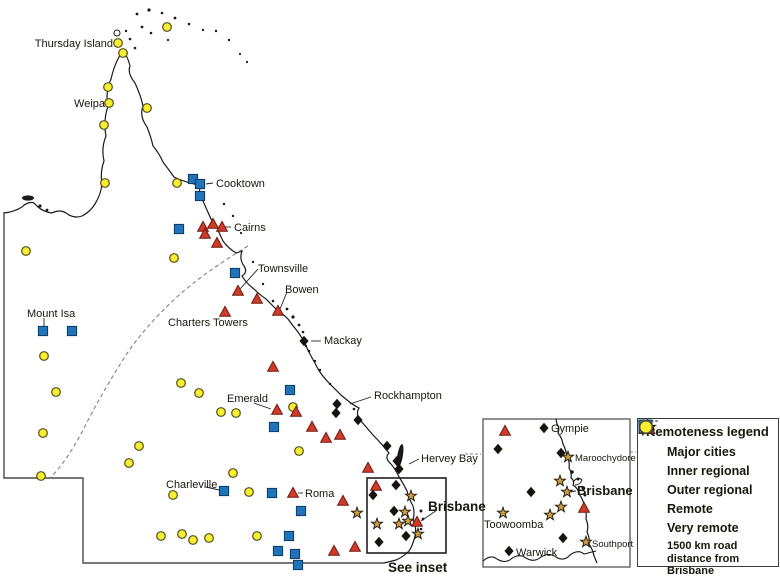 The image size is (780, 577). What do you see at coordinates (283, 269) in the screenshot?
I see `label-townsville: Townsville` at bounding box center [283, 269].